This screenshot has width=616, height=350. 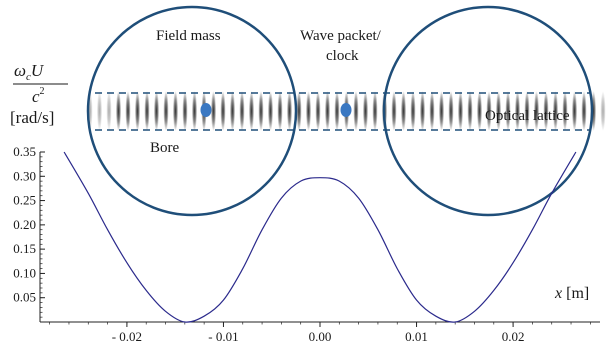 I want to click on x-tick-label: - 0.01, so click(x=223, y=336).